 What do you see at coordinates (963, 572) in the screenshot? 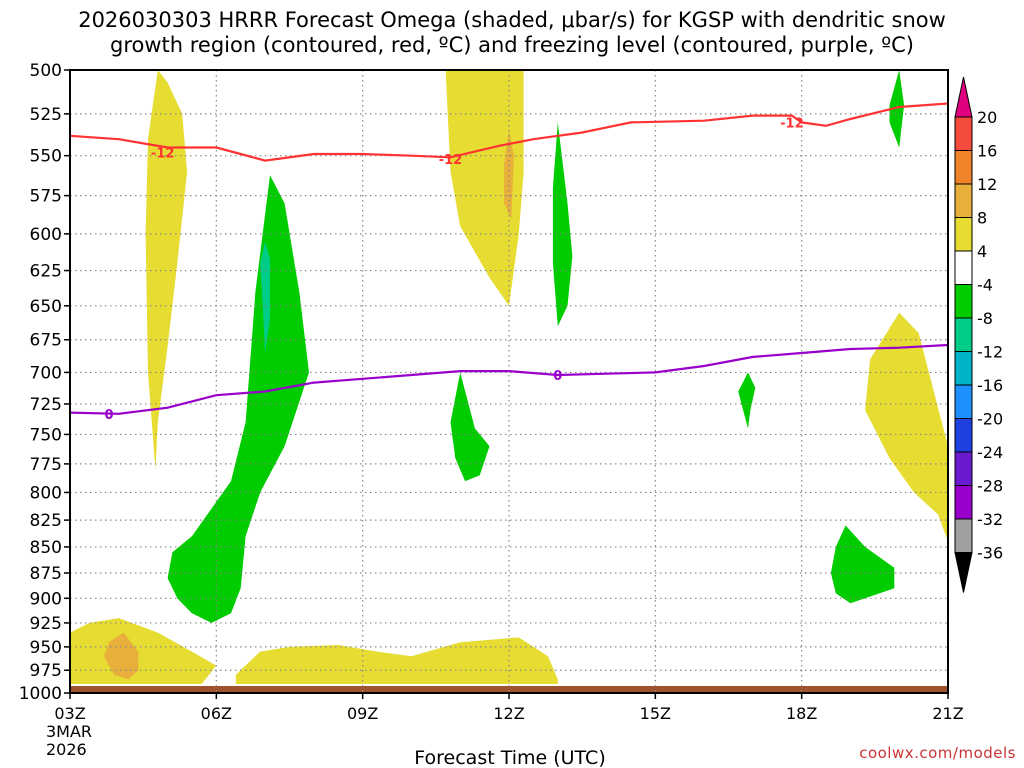
I see `colorbar-bottom-extension` at bounding box center [963, 572].